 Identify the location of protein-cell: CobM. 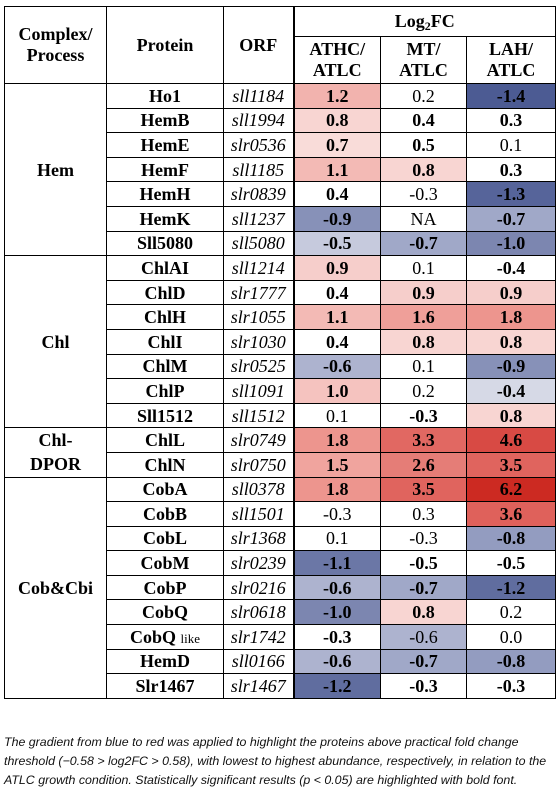
(165, 563).